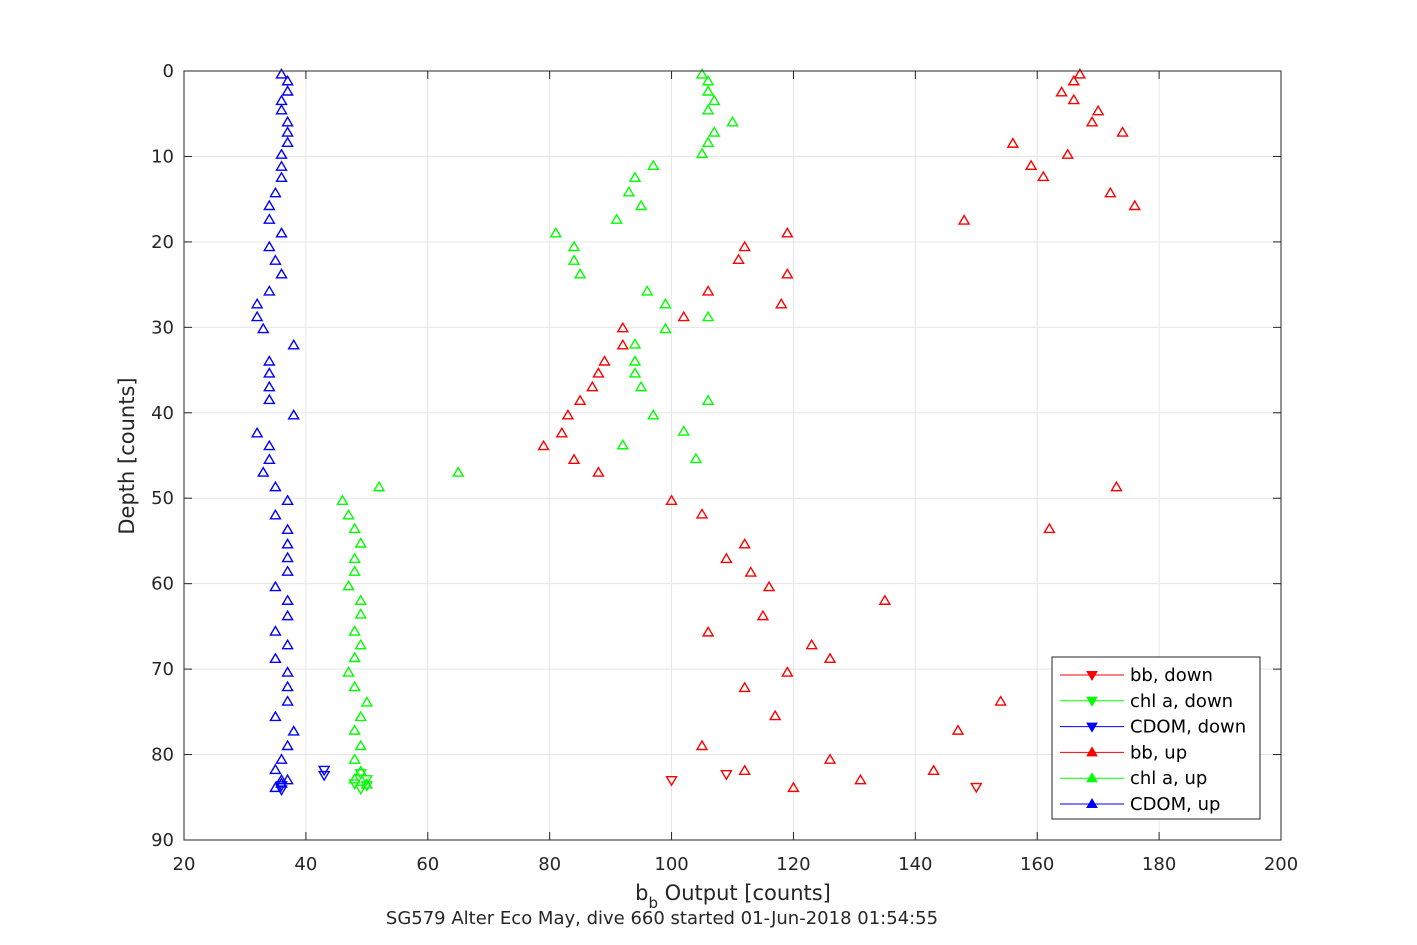 The image size is (1417, 945). Describe the element at coordinates (915, 864) in the screenshot. I see `x-tick-label: 140` at that location.